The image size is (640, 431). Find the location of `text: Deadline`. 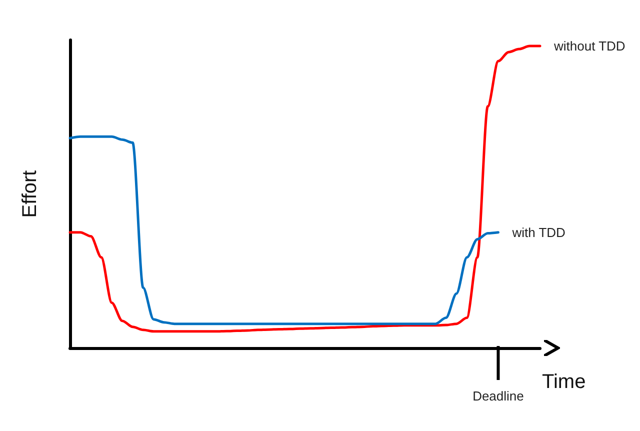

text: Deadline is located at coordinates (498, 396).